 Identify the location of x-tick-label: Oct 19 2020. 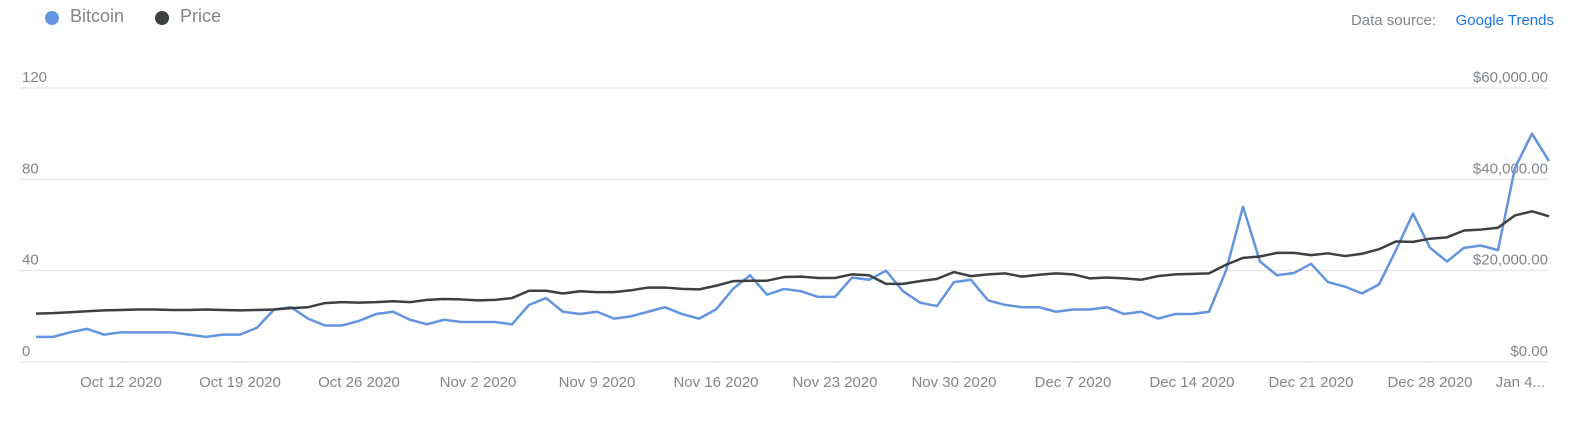
(240, 382).